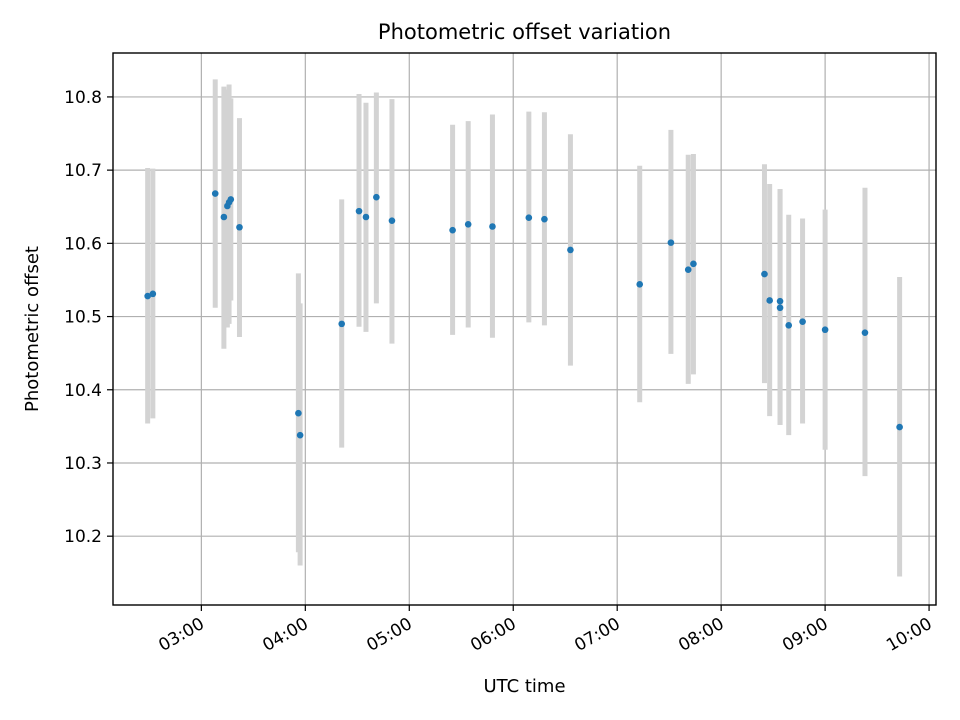 Image resolution: width=960 pixels, height=720 pixels. Describe the element at coordinates (524, 686) in the screenshot. I see `x-axis-label: UTC time` at that location.